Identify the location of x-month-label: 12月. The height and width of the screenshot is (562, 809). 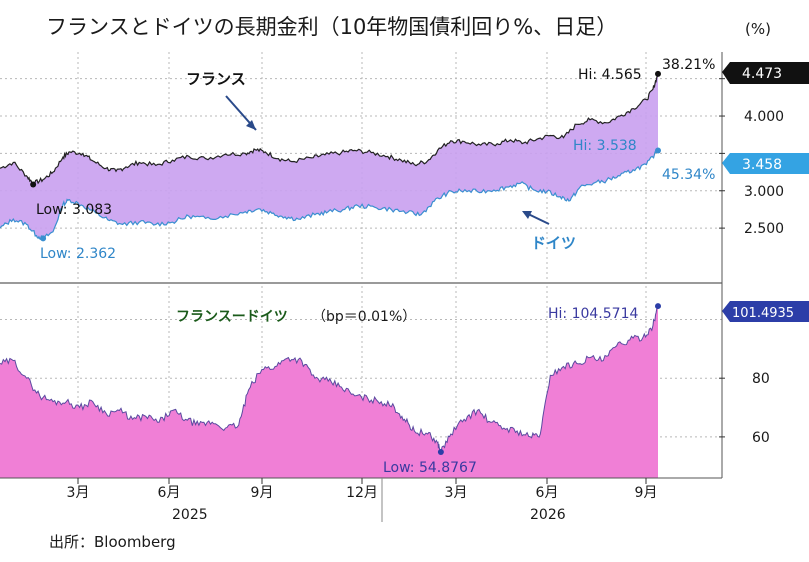
(362, 493).